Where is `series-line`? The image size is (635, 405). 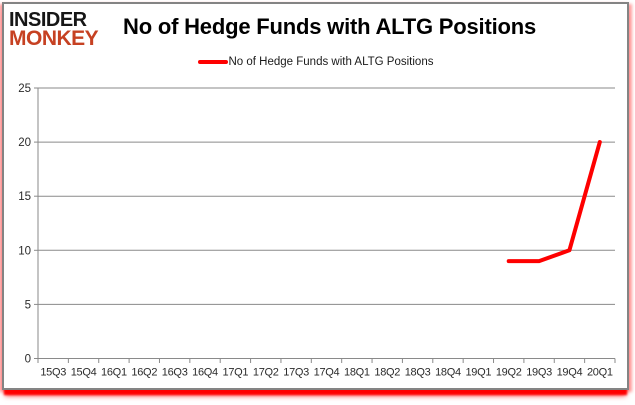 series-line is located at coordinates (554, 202).